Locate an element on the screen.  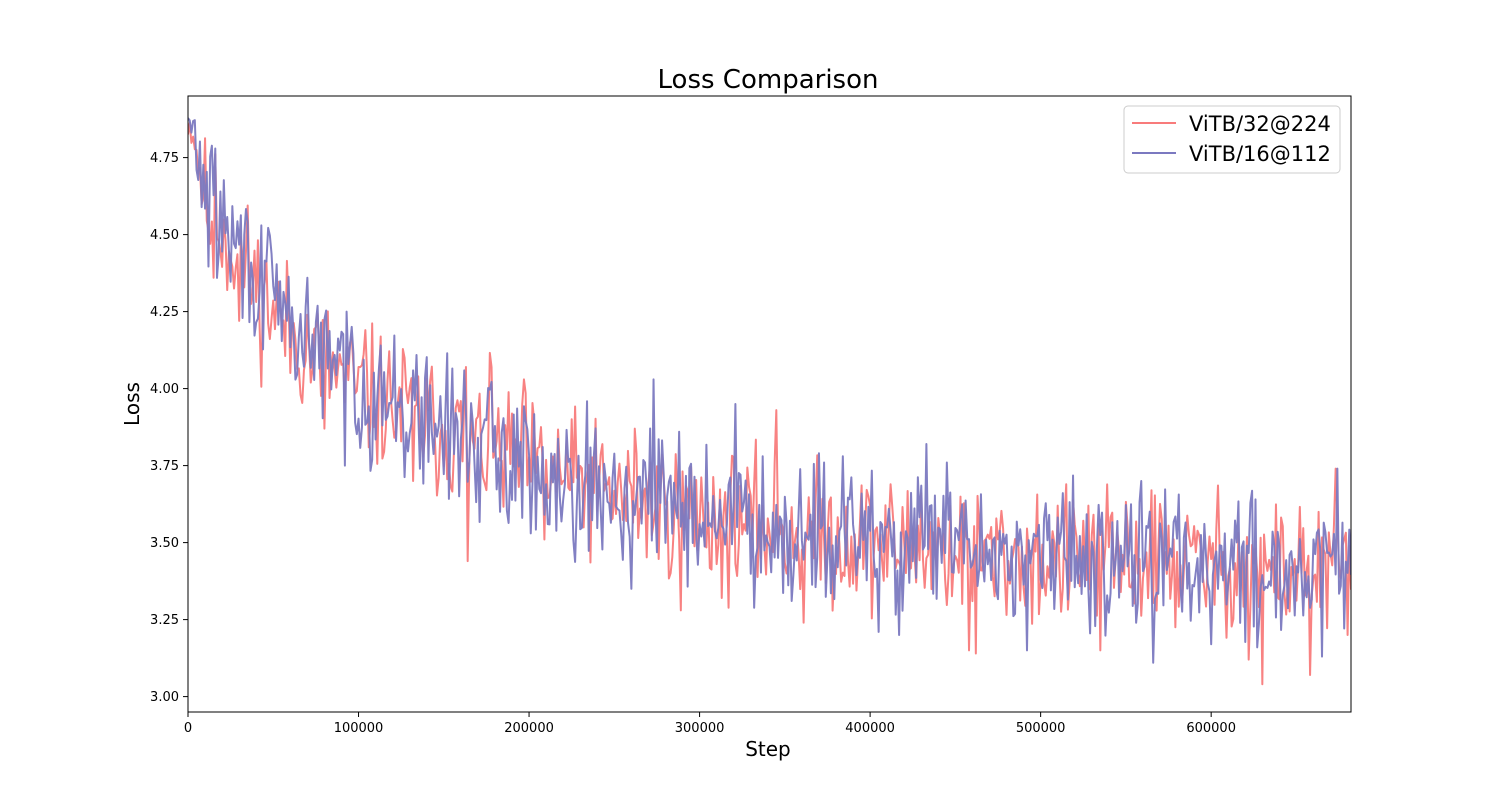
y-axis: 3.00 3.25 3.50 3.75 4.00 4.25 4.50 4.75 is located at coordinates (169, 428).